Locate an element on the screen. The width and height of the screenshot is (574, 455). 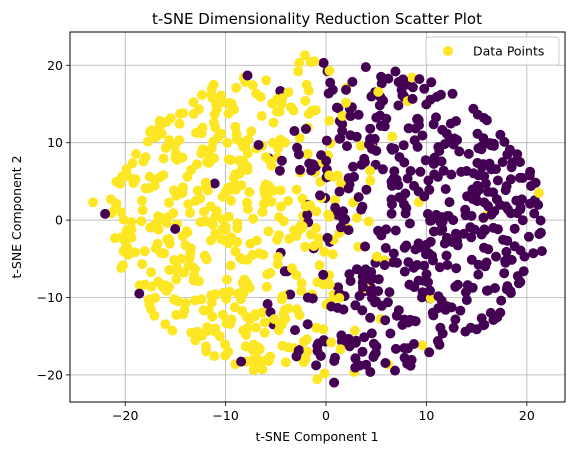
y-axis-label: t-SNE Component 2 is located at coordinates (16, 216).